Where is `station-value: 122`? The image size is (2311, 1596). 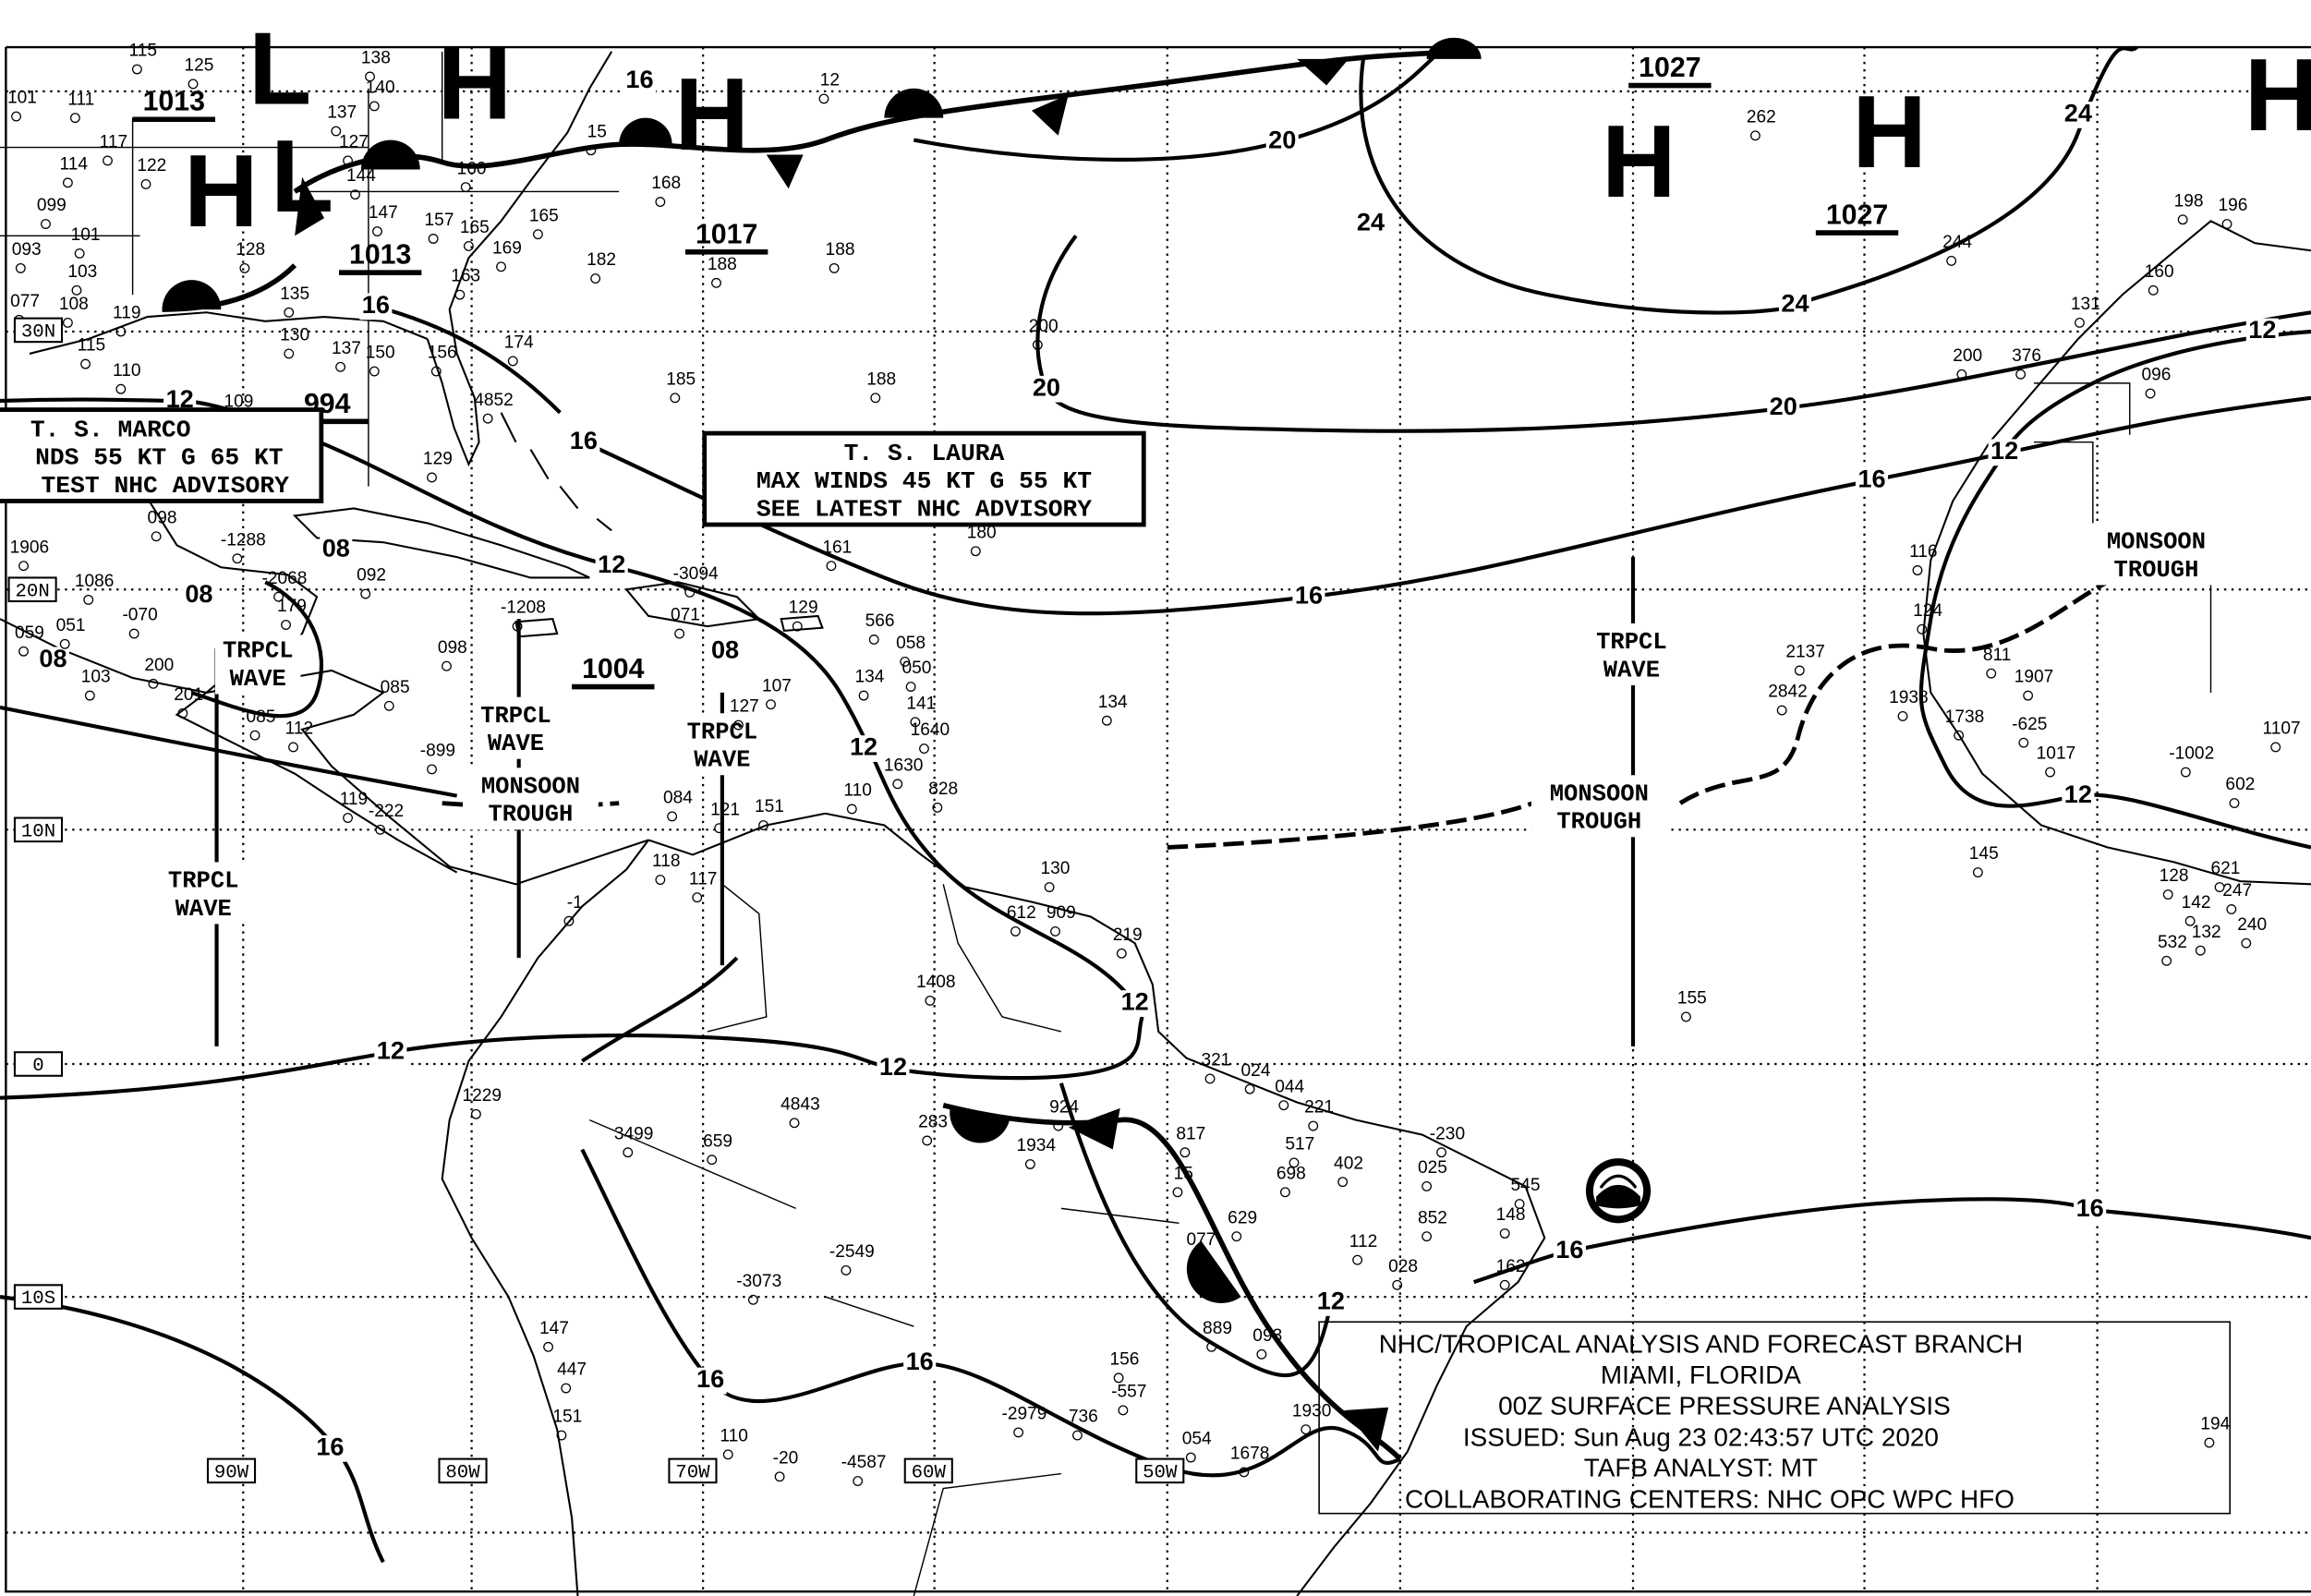
station-value: 122 is located at coordinates (151, 165).